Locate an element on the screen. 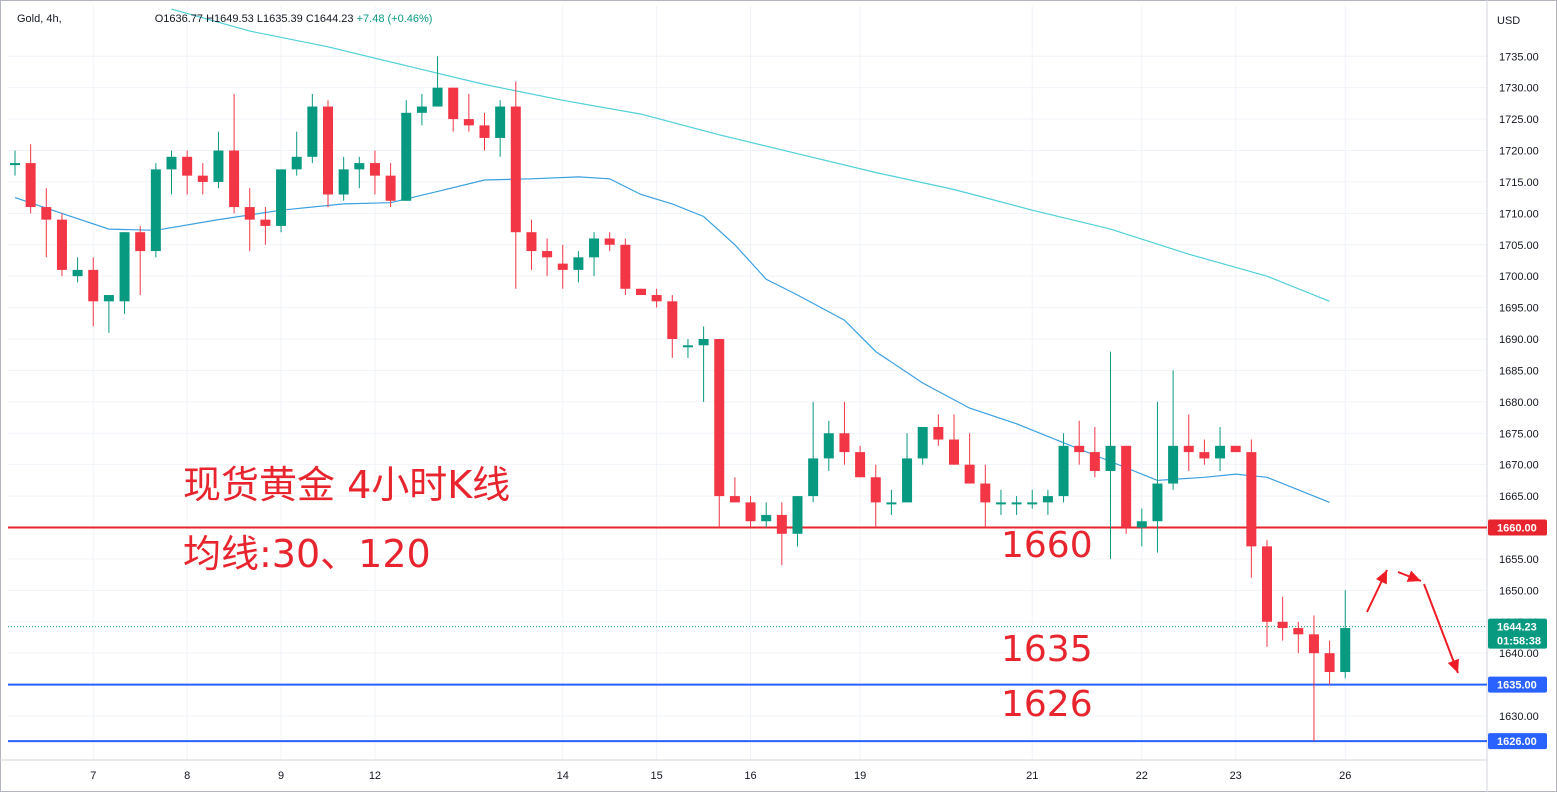 The width and height of the screenshot is (1557, 796). current-price-value: 1644.23 is located at coordinates (1517, 628).